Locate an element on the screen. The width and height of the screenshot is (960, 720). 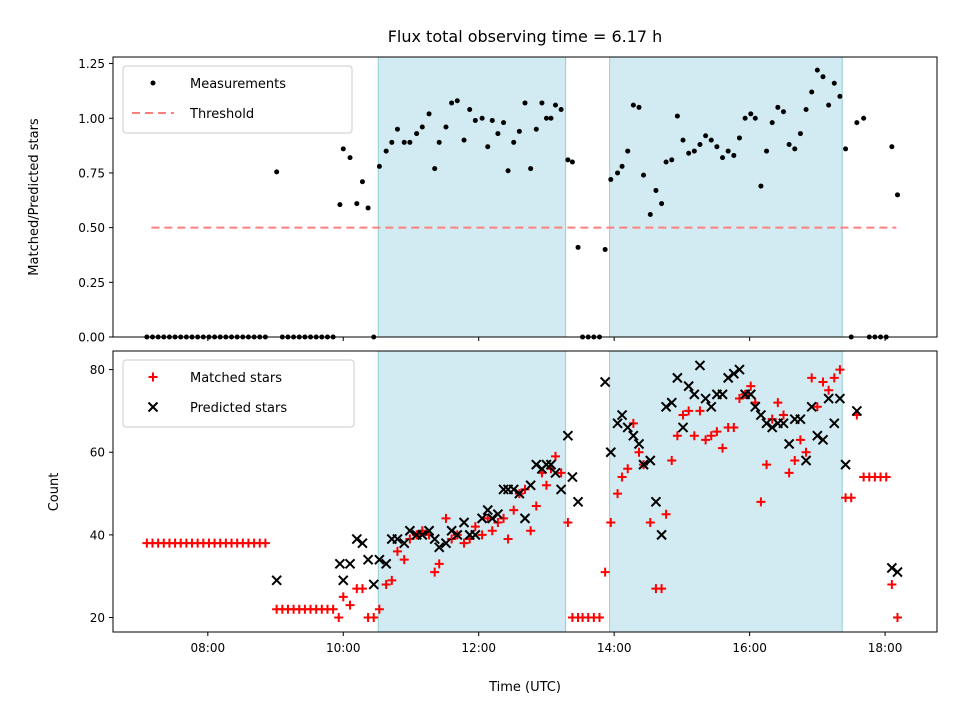
x-axis-label: Time (UTC) is located at coordinates (524, 687).